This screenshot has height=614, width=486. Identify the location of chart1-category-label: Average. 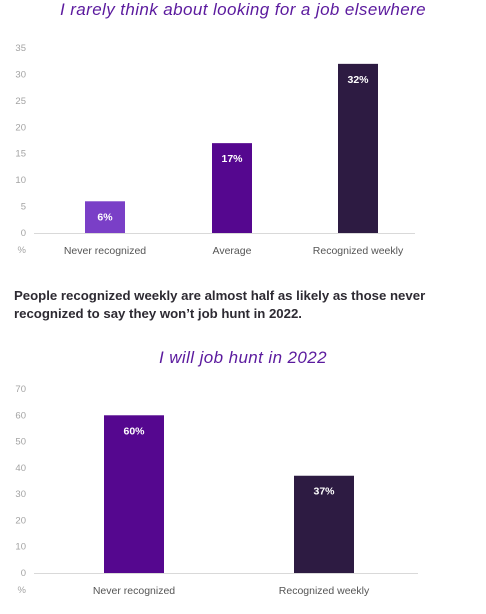
(232, 251).